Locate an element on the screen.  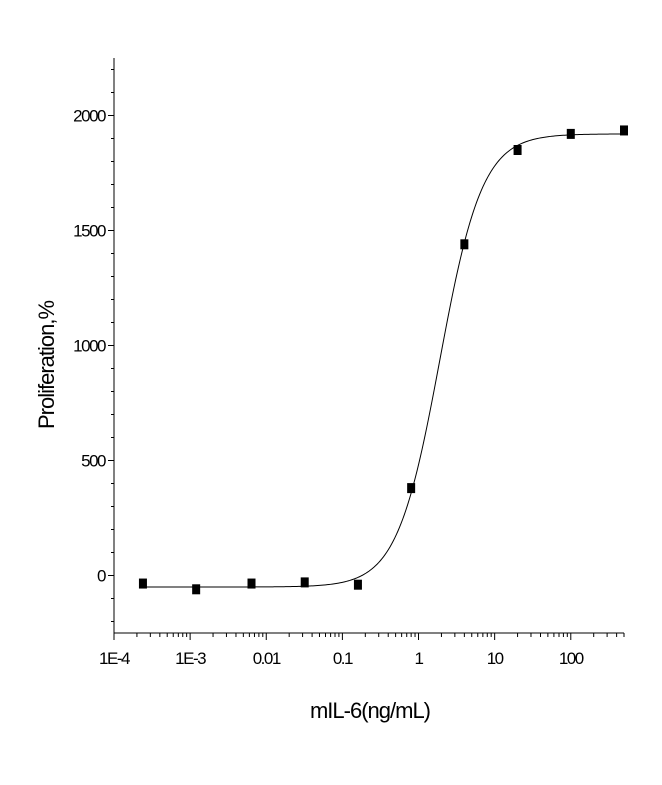
x-tick-label: 10 is located at coordinates (495, 658).